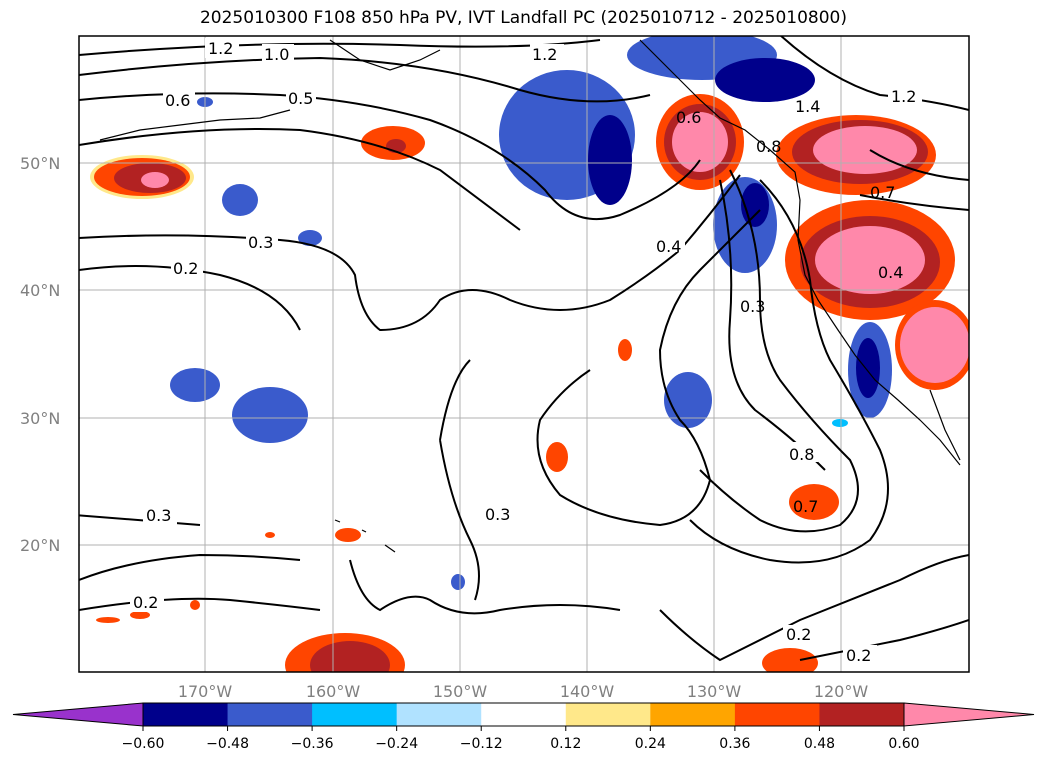 The image size is (1047, 765). What do you see at coordinates (460, 691) in the screenshot?
I see `lon-label: 150°W` at bounding box center [460, 691].